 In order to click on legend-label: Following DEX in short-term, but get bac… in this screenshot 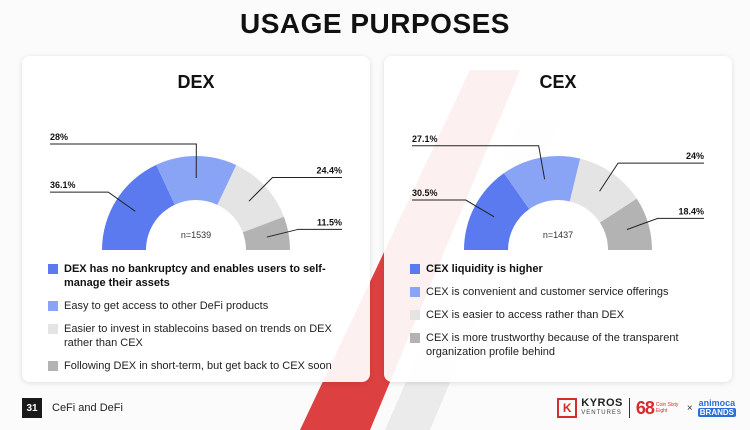, I will do `click(198, 366)`.